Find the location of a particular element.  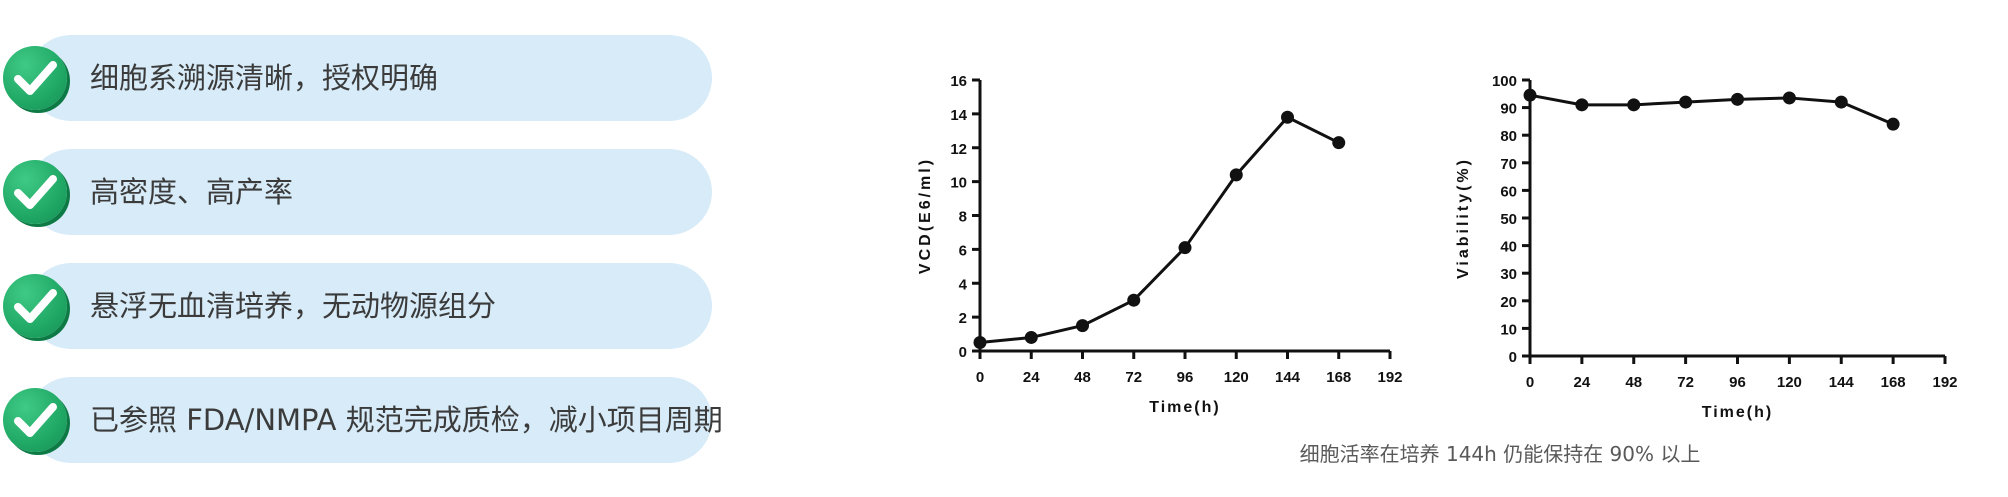

y-tick-label: 40 is located at coordinates (1508, 247).